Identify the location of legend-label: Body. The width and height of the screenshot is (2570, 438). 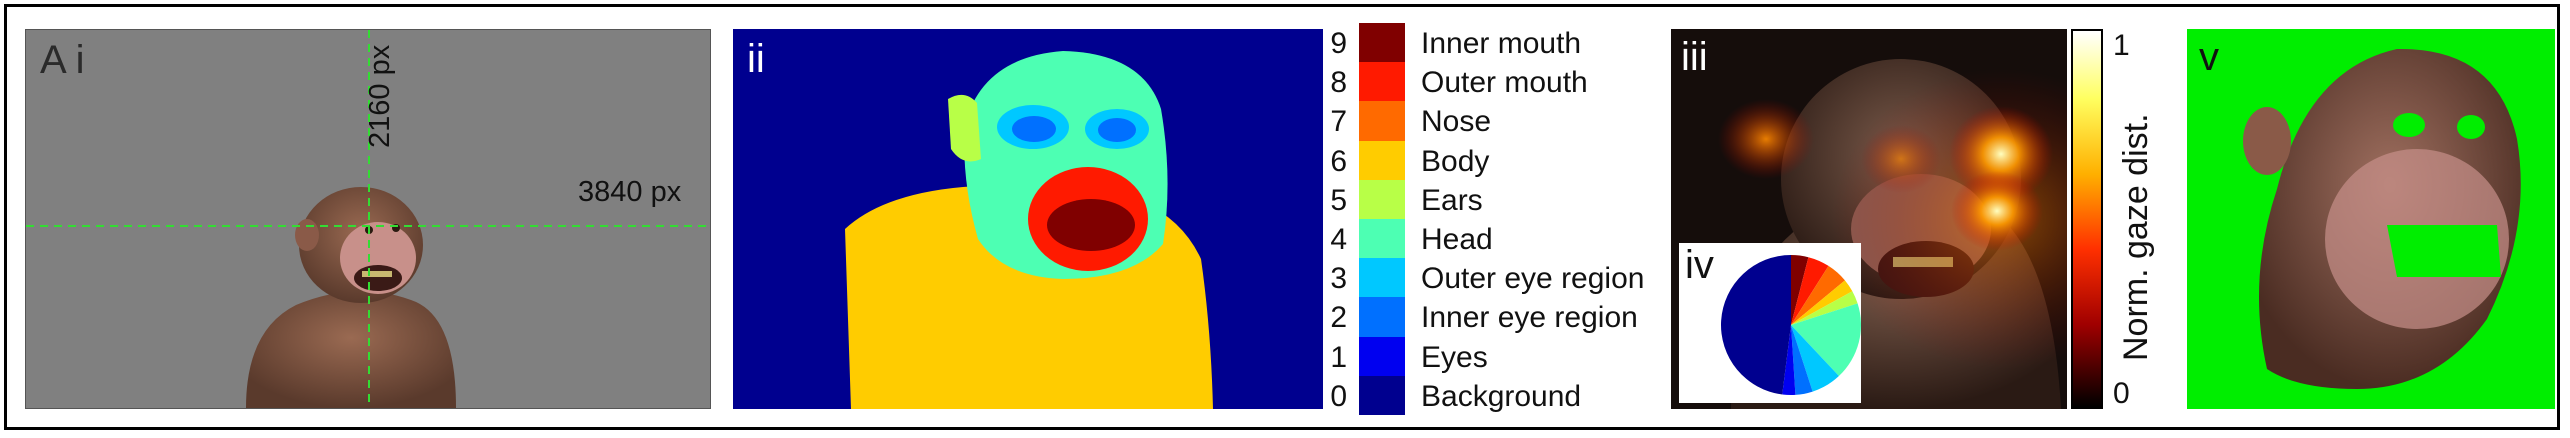
(1455, 161).